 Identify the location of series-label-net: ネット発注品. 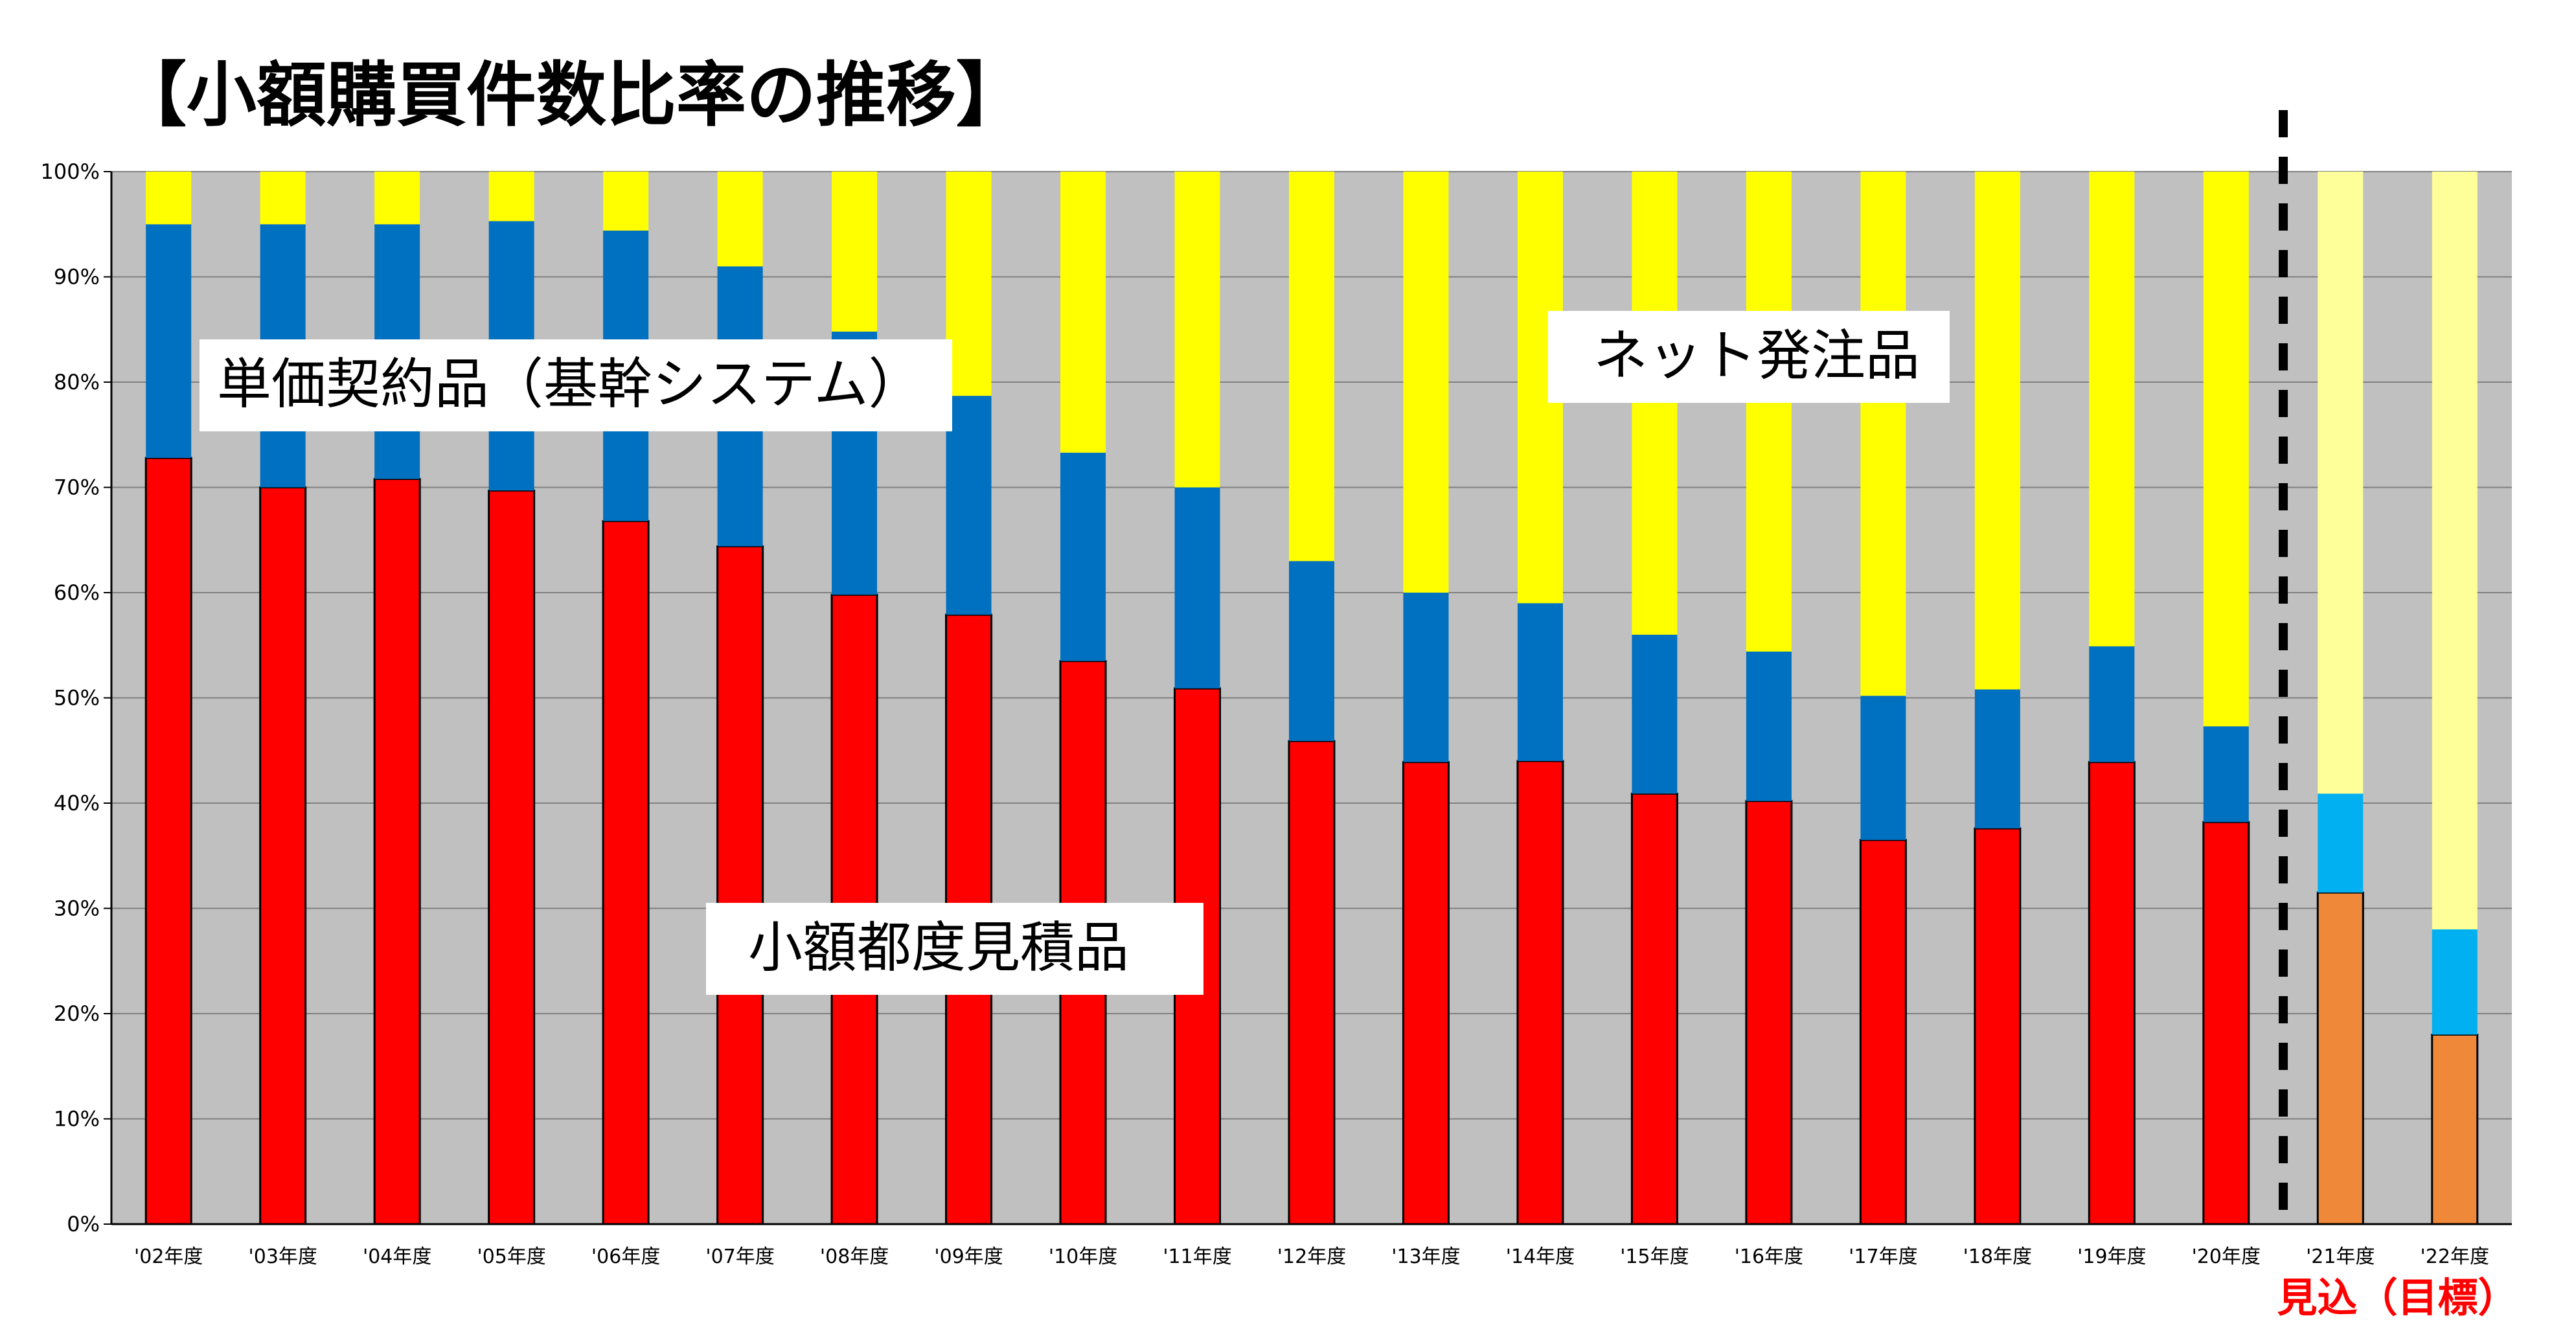
(1756, 356).